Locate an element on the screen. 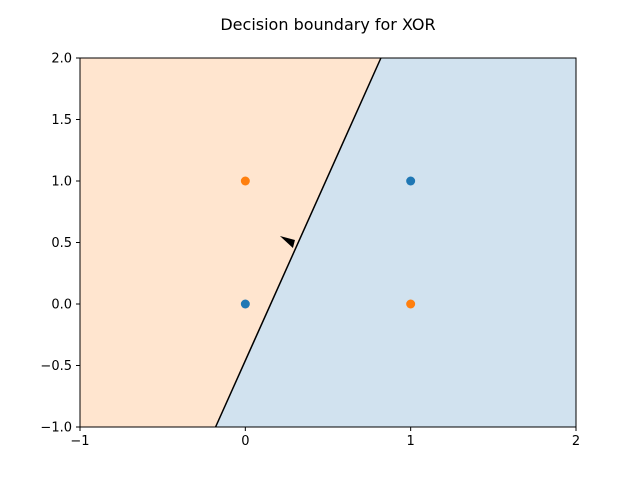  normal-arrow-marker is located at coordinates (287, 242).